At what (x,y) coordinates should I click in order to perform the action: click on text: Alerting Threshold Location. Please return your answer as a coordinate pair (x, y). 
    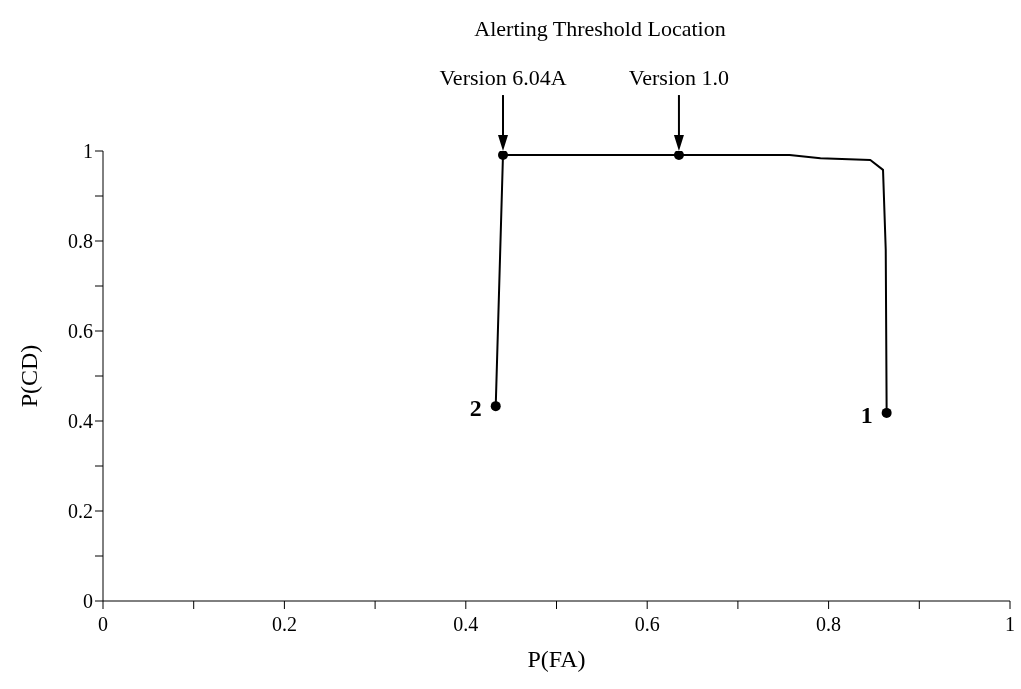
    Looking at the image, I should click on (600, 29).